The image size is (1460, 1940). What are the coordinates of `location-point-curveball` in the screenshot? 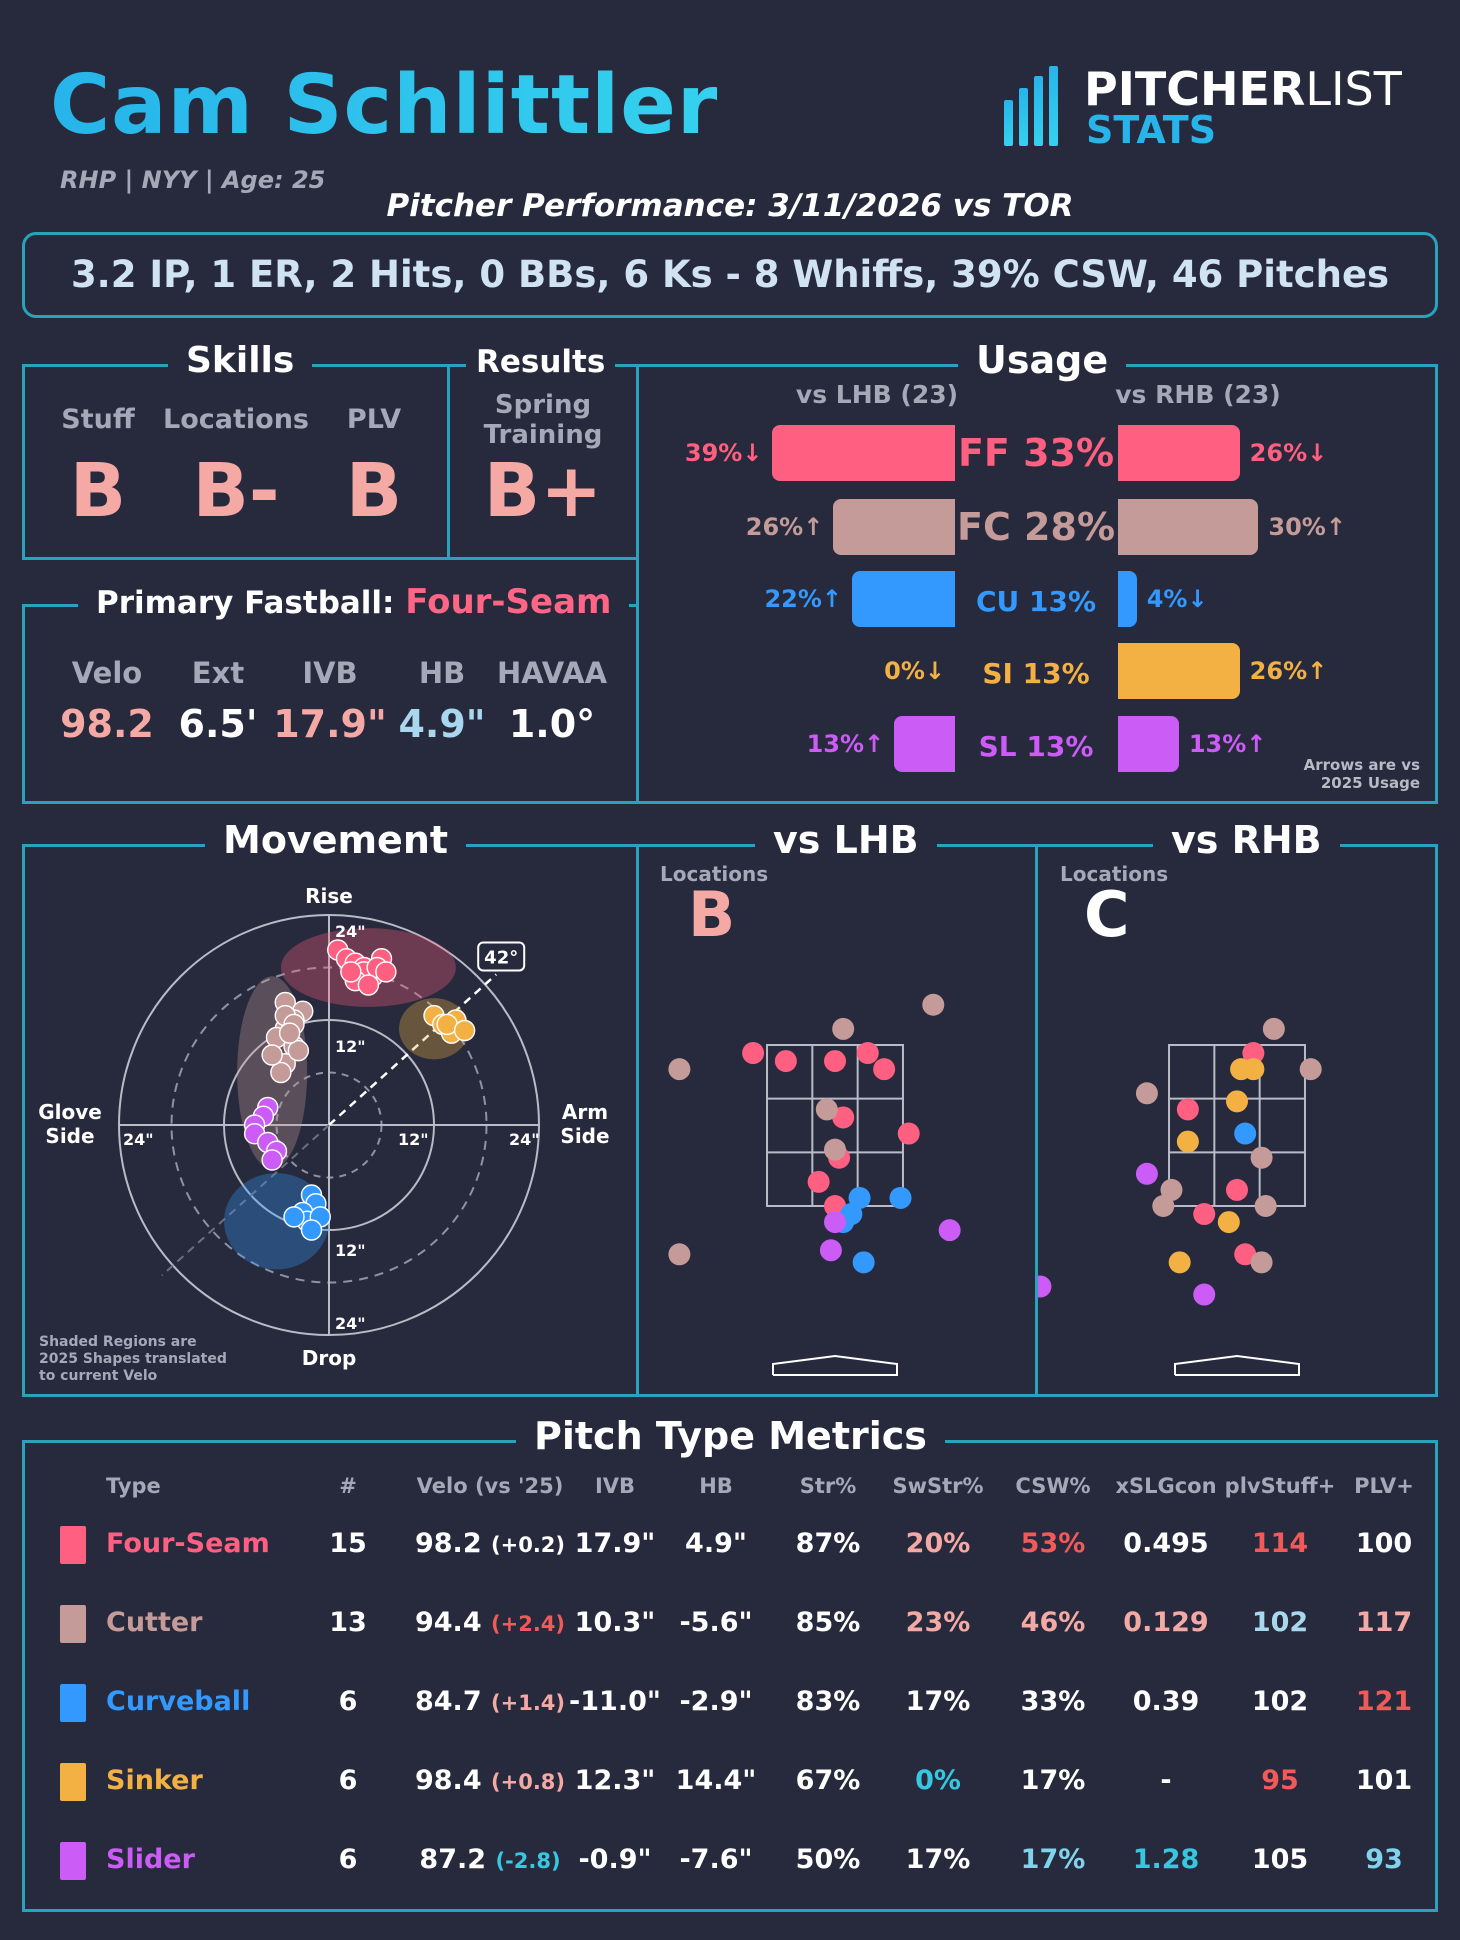 It's located at (863, 1262).